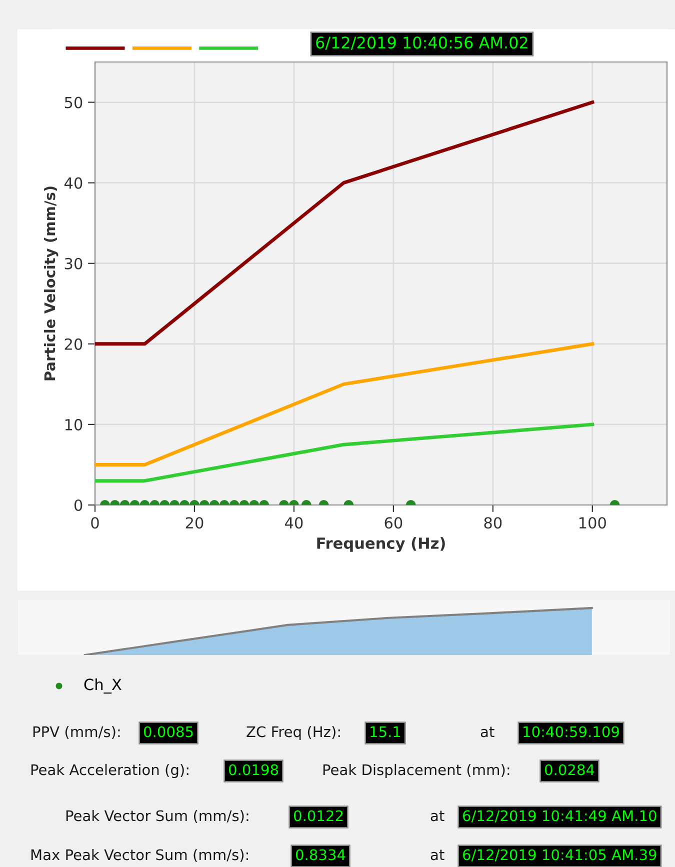 The width and height of the screenshot is (675, 867). What do you see at coordinates (139, 855) in the screenshot?
I see `text: Max Peak Vector Sum (mm/s):` at bounding box center [139, 855].